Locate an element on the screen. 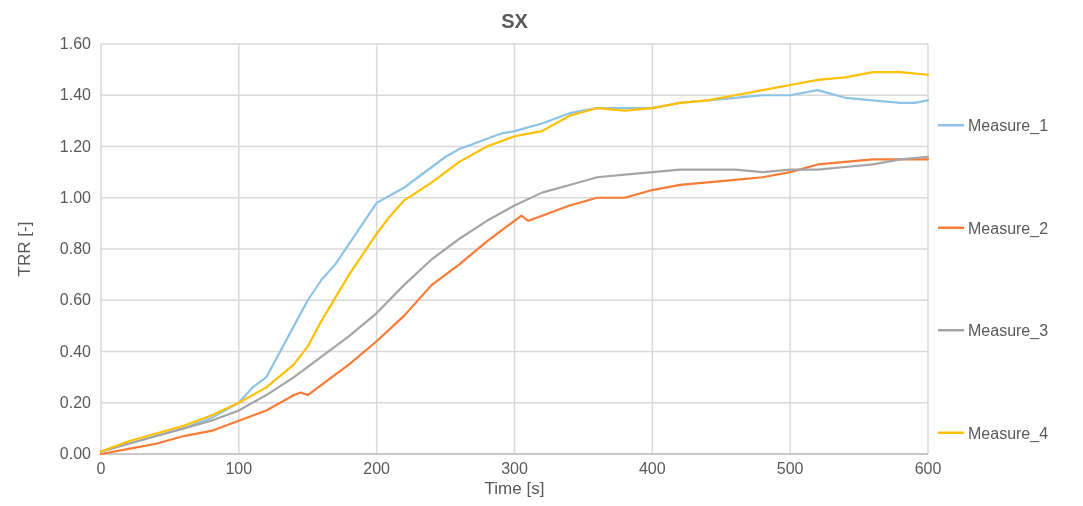 This screenshot has height=506, width=1083. x-tick-label: 600 is located at coordinates (928, 468).